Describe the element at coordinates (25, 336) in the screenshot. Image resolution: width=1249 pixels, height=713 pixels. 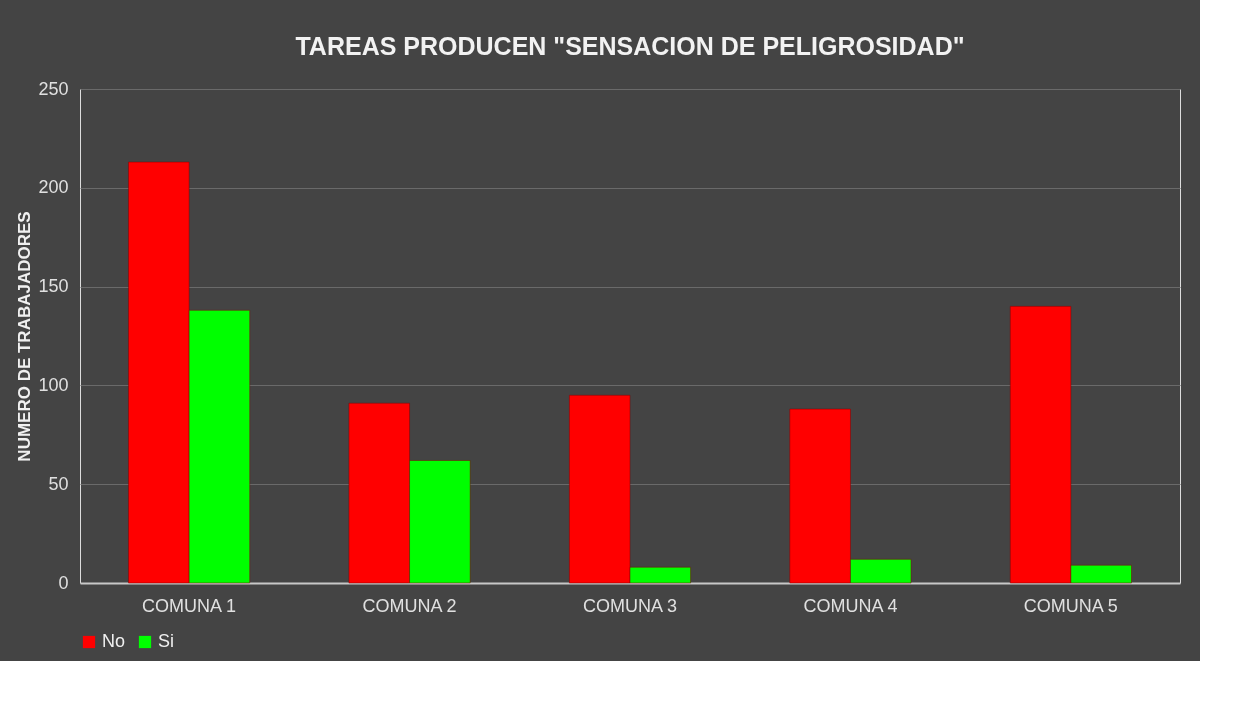
I see `y-axis-title: NUMERO DE TRABAJADORES` at that location.